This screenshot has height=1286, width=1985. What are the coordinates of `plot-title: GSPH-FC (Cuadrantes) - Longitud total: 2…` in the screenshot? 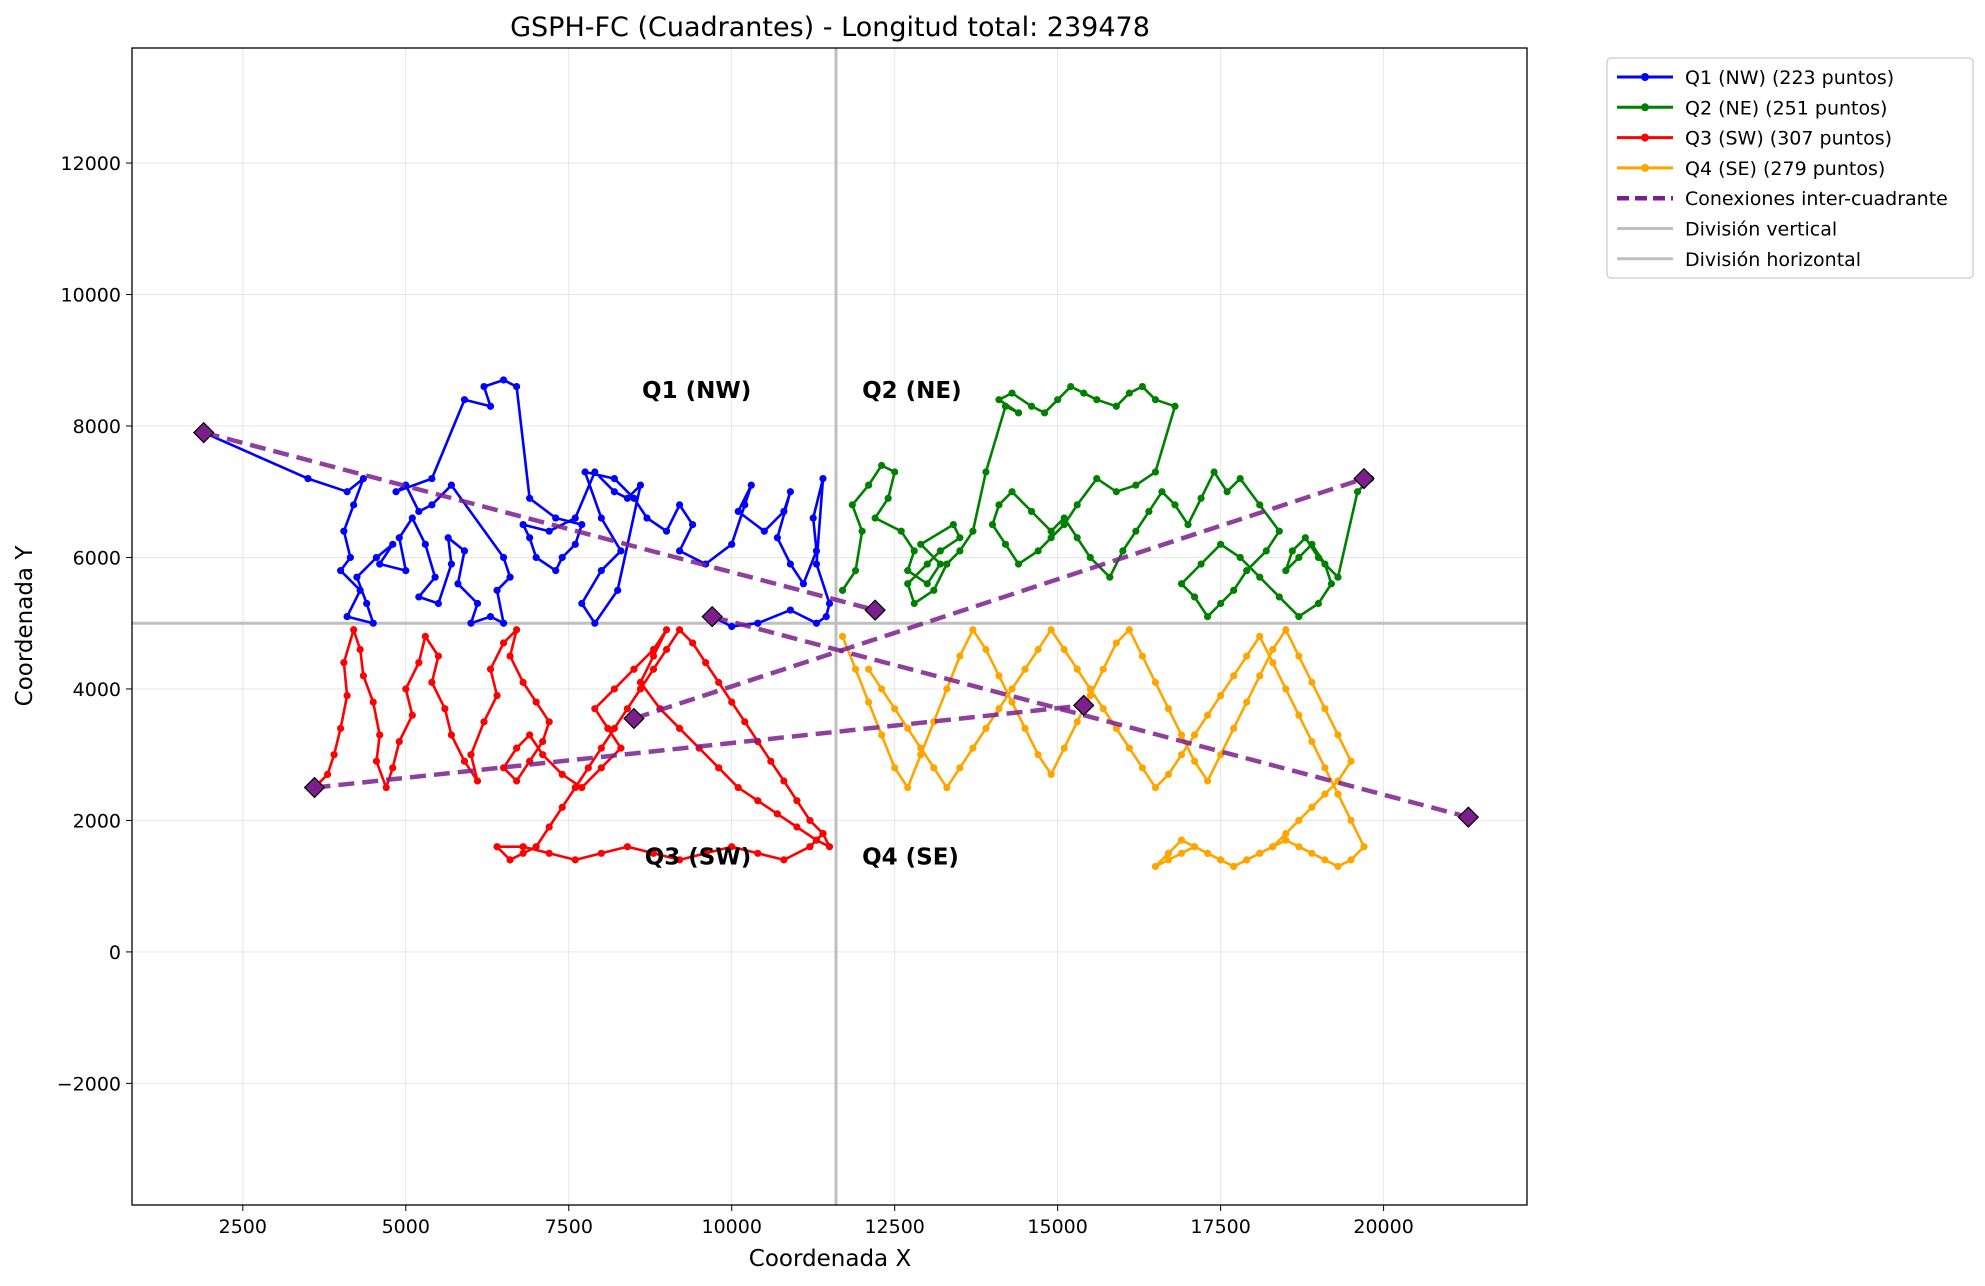 It's located at (830, 27).